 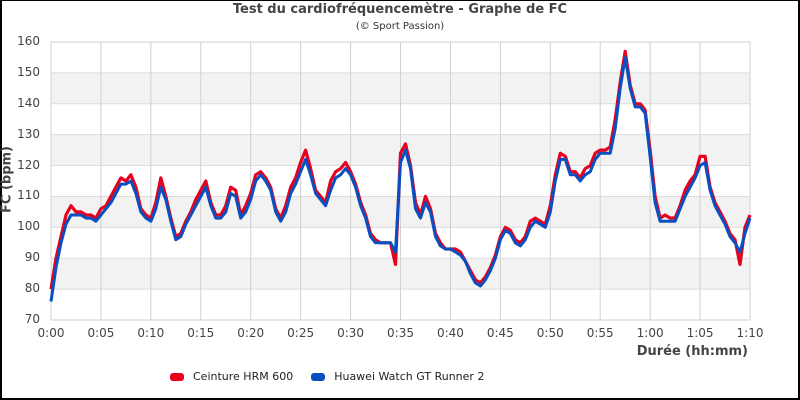 I want to click on legend-item-hrm600: Ceinture HRM 600, so click(x=231, y=376).